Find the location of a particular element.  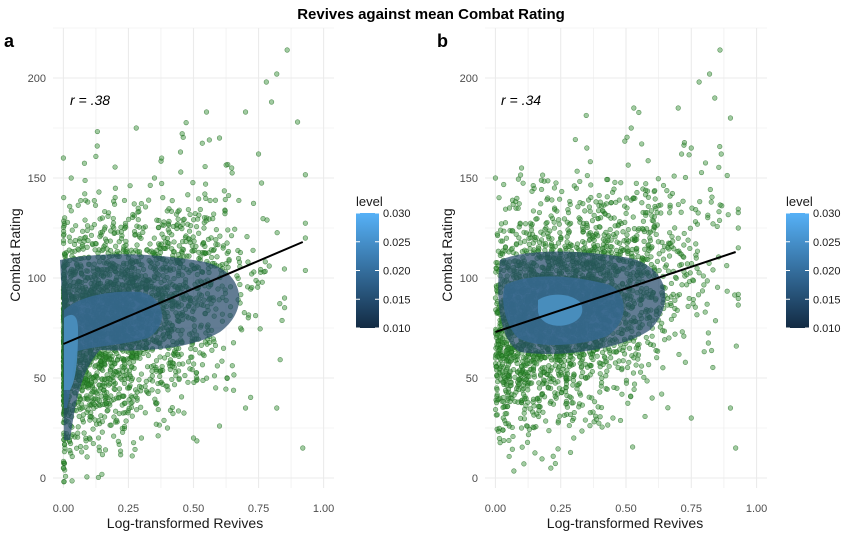

legend-tick-label: 0.010 is located at coordinates (397, 329).